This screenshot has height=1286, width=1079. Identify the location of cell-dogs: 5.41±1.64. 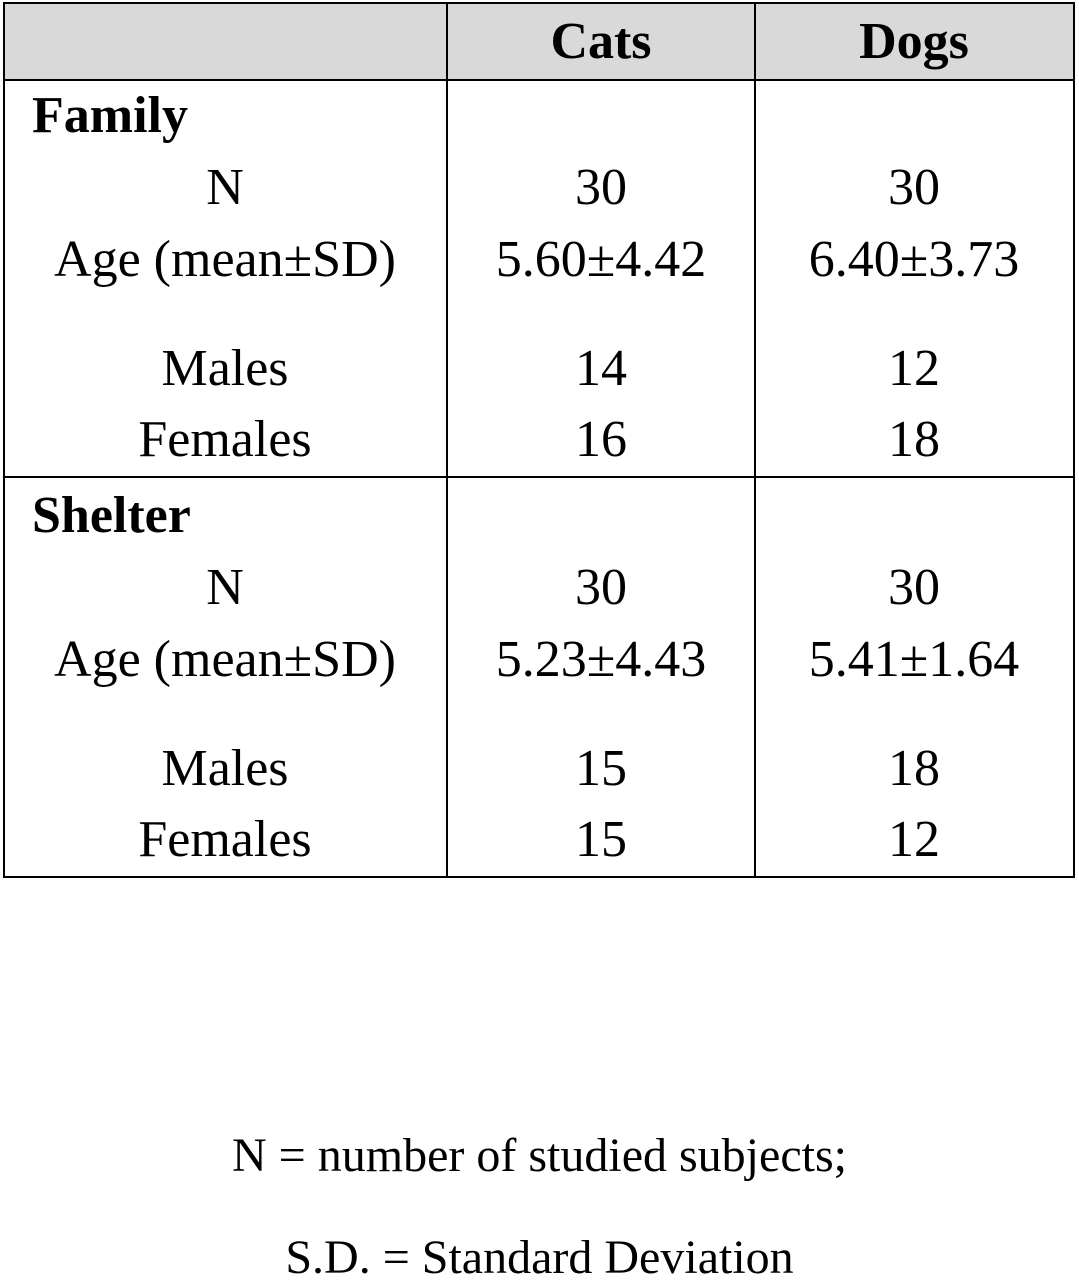
(914, 659).